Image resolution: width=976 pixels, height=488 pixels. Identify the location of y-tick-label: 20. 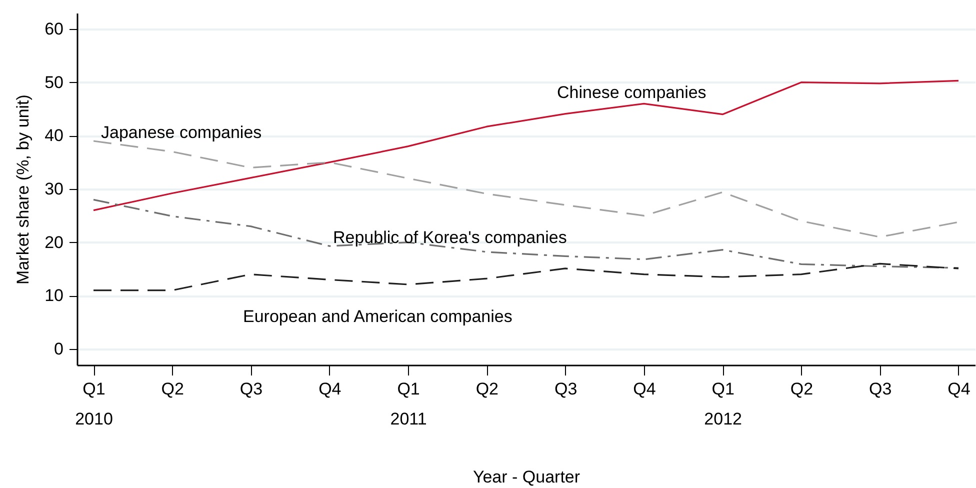
(54, 242).